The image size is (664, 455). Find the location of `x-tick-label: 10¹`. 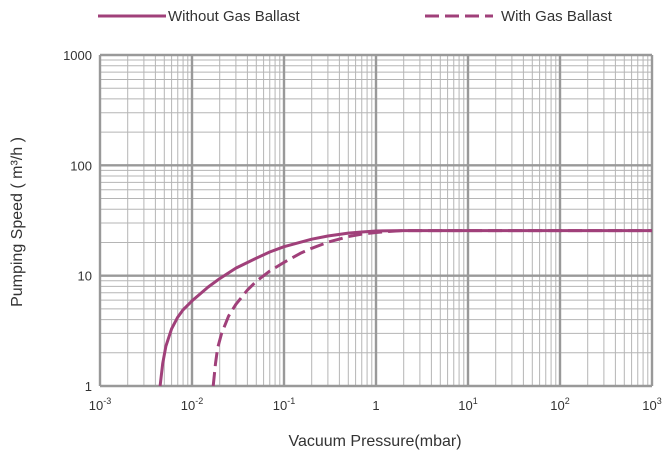

x-tick-label: 10¹ is located at coordinates (467, 404).